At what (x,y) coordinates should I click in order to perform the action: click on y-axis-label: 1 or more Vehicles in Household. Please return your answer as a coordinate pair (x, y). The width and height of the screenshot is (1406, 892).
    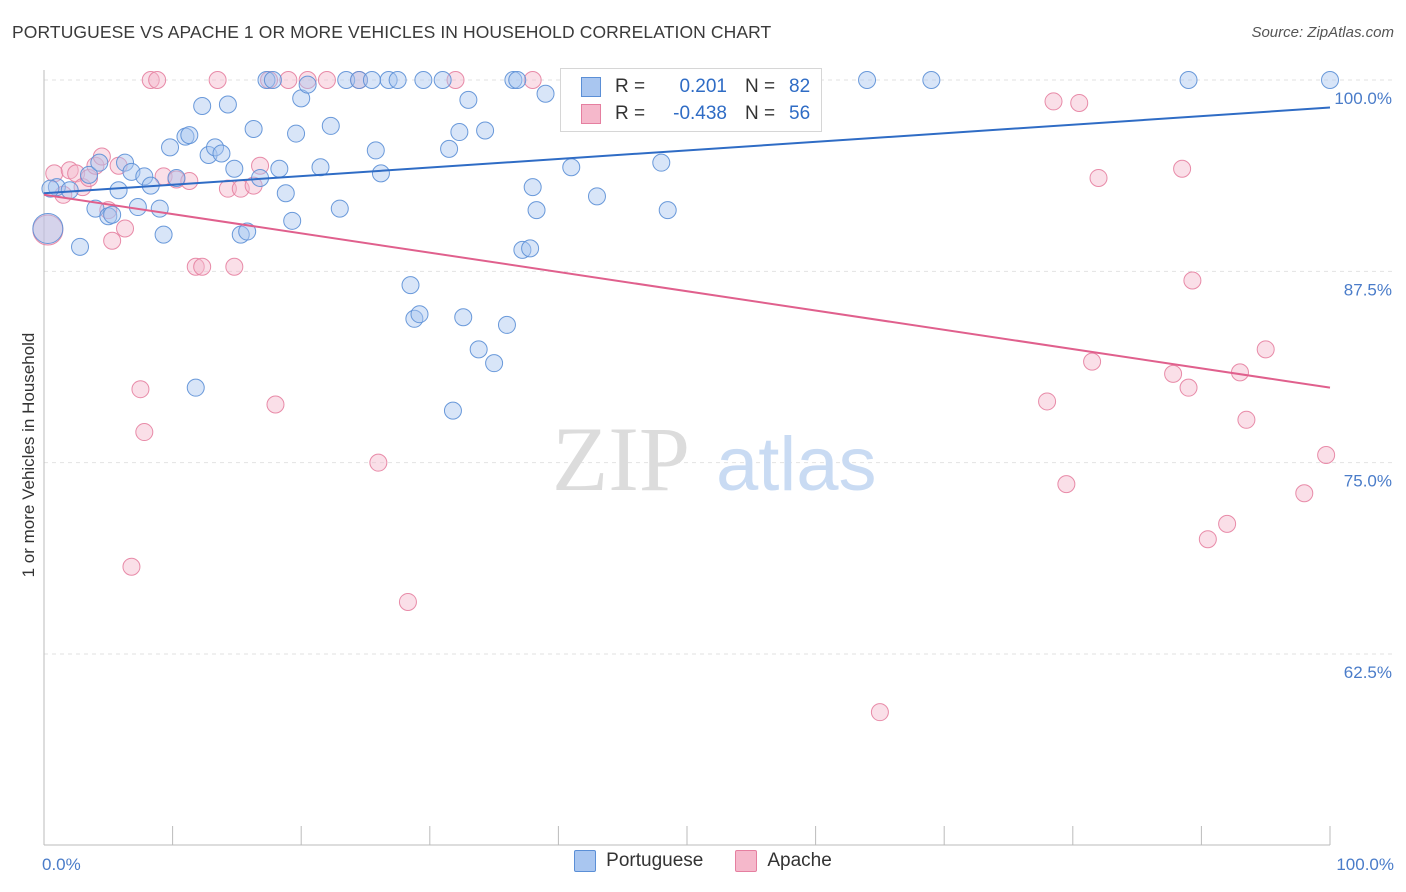
    Looking at the image, I should click on (28, 455).